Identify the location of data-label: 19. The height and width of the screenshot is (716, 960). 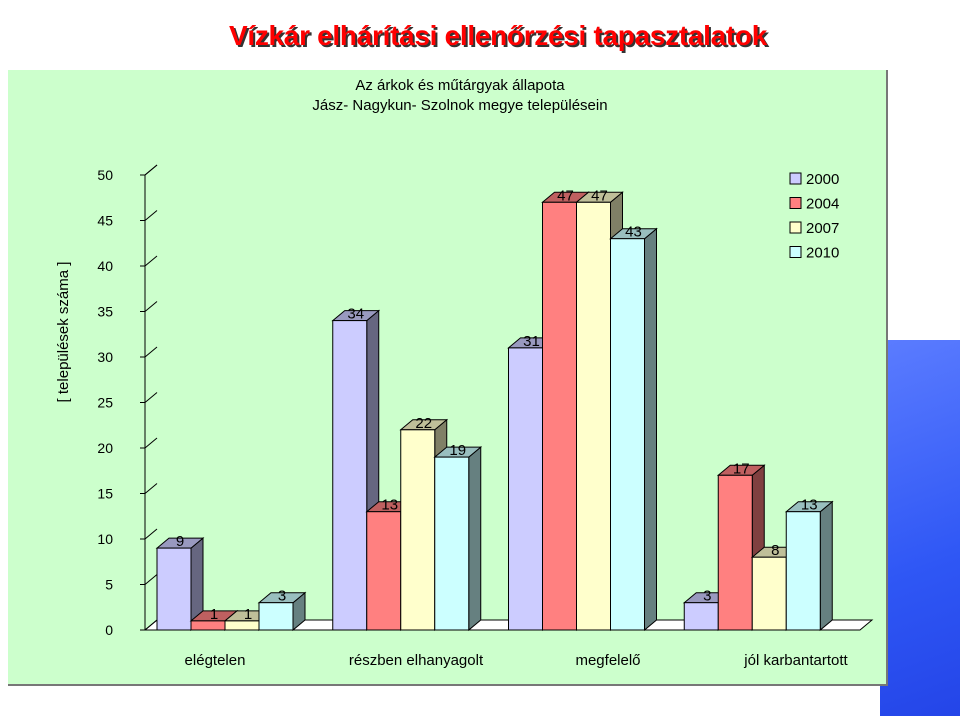
(457, 450).